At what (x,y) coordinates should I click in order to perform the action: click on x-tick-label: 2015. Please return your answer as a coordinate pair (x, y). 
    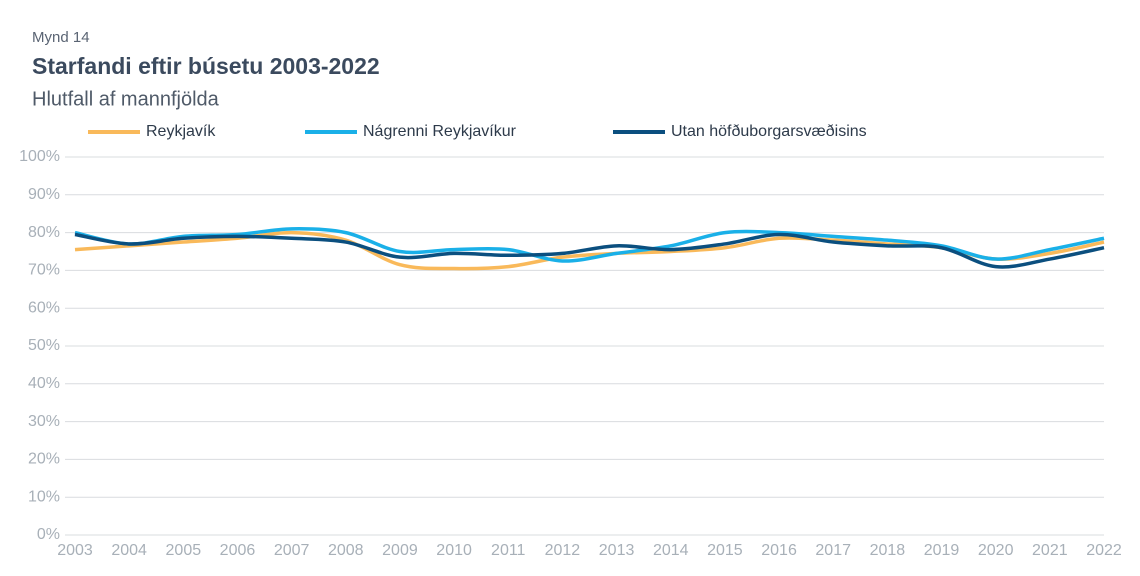
    Looking at the image, I should click on (725, 550).